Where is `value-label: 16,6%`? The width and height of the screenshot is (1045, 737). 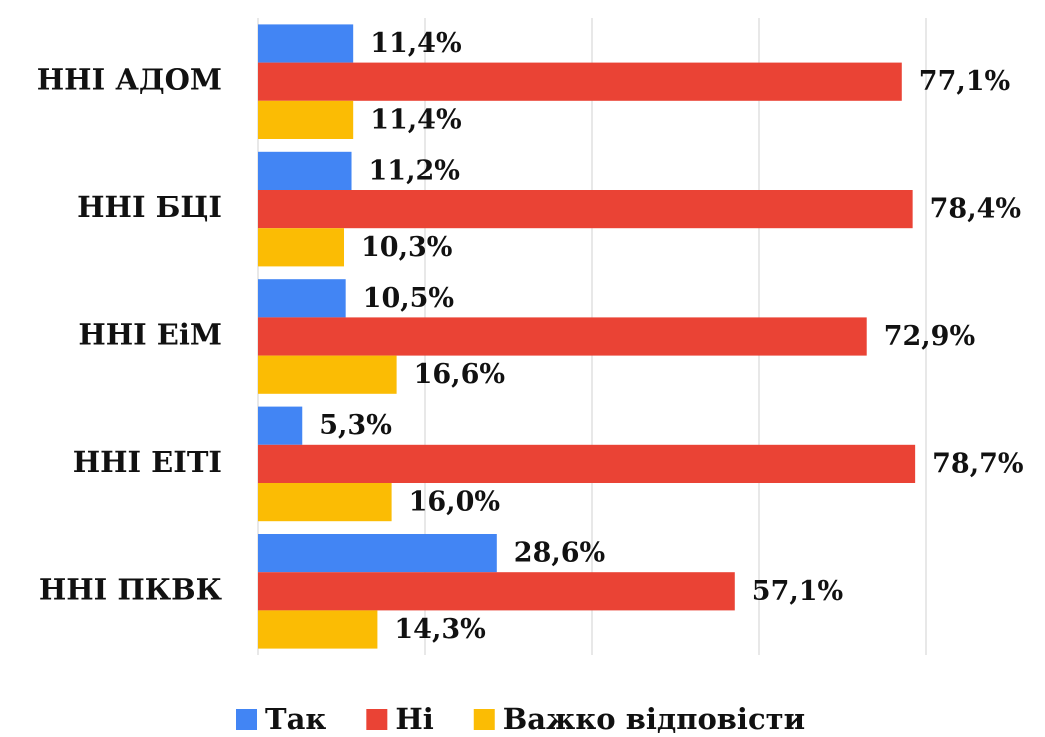 value-label: 16,6% is located at coordinates (459, 374).